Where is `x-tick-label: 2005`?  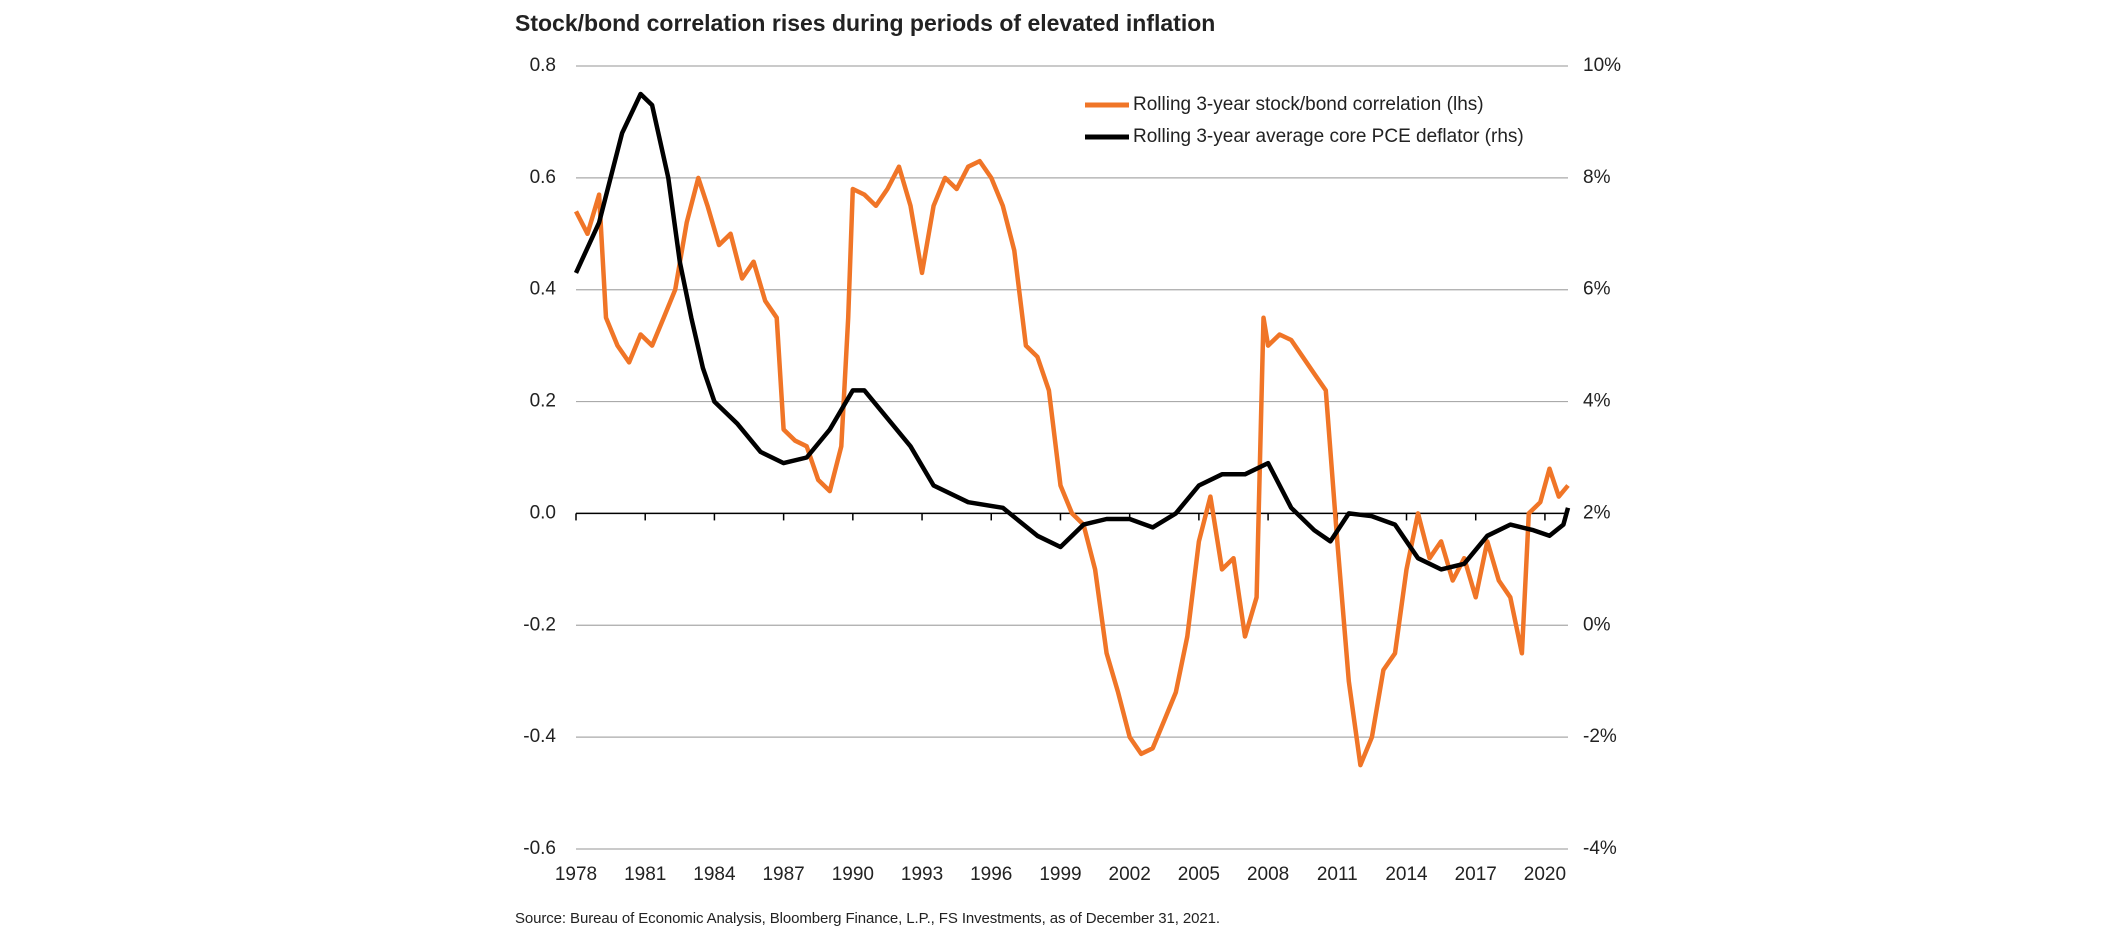 x-tick-label: 2005 is located at coordinates (1199, 874).